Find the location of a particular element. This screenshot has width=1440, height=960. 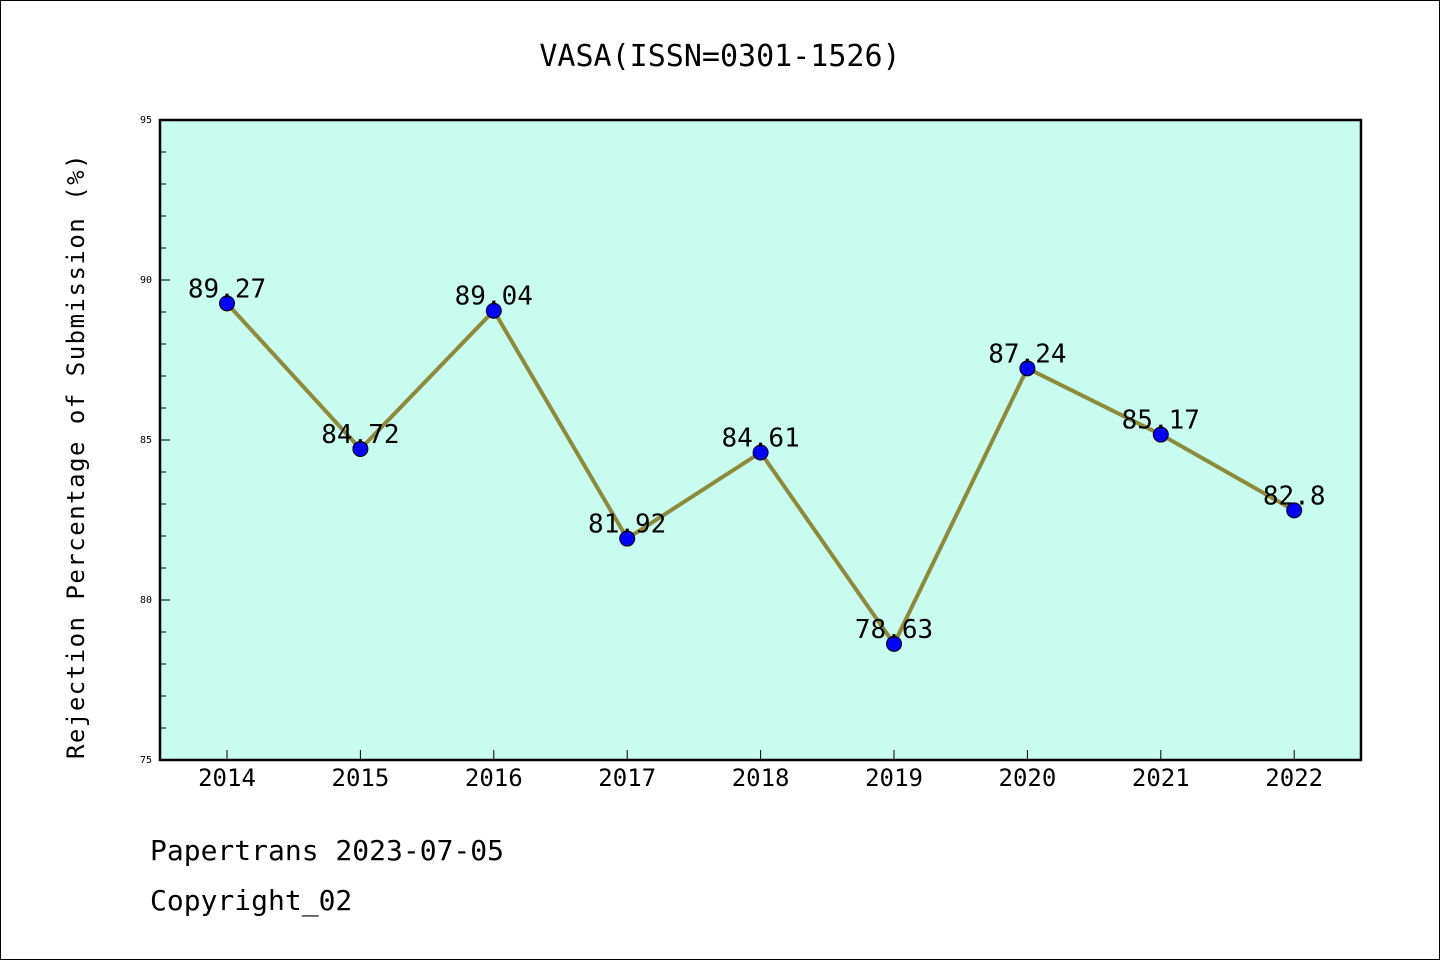

x-tick-label: 2017 is located at coordinates (627, 778).